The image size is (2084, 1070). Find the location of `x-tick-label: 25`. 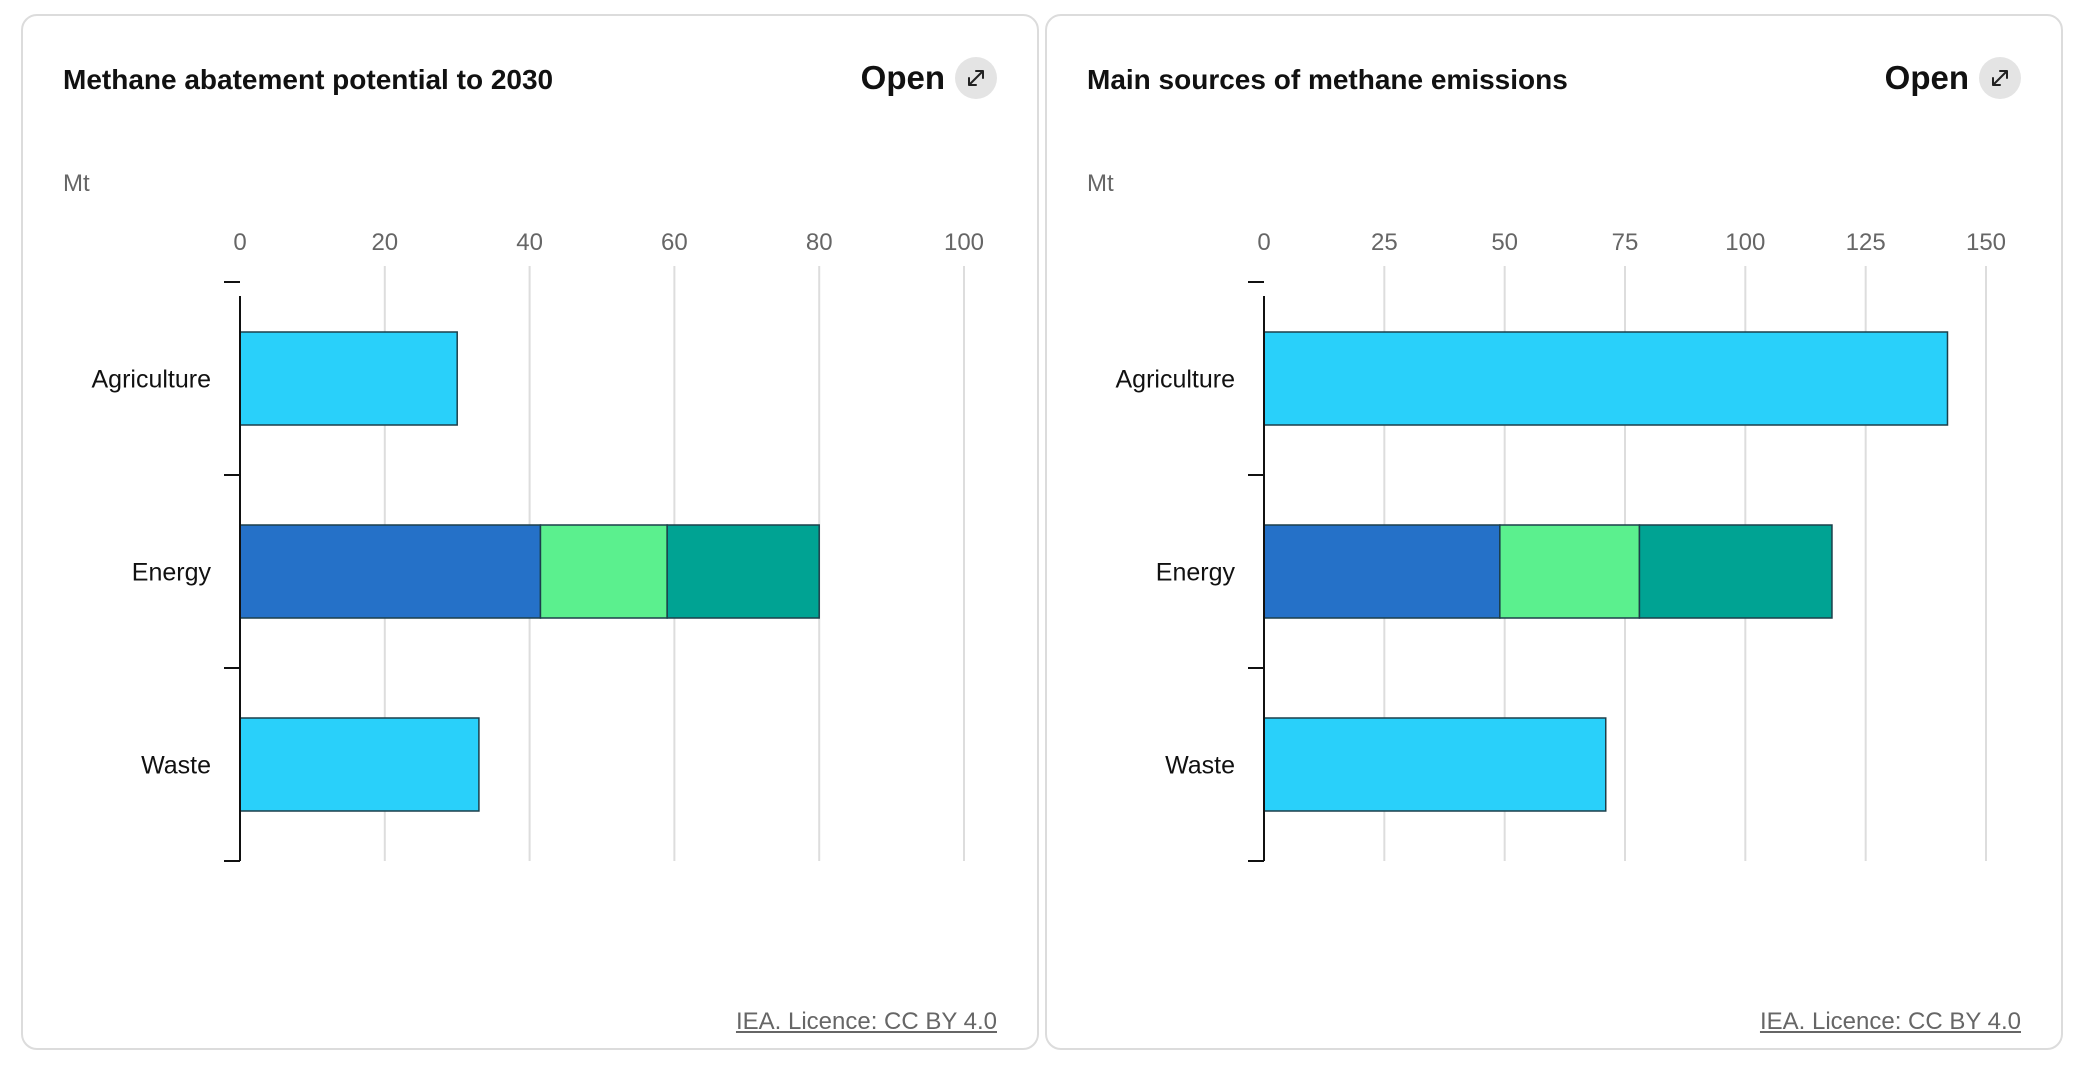

x-tick-label: 25 is located at coordinates (1384, 242).